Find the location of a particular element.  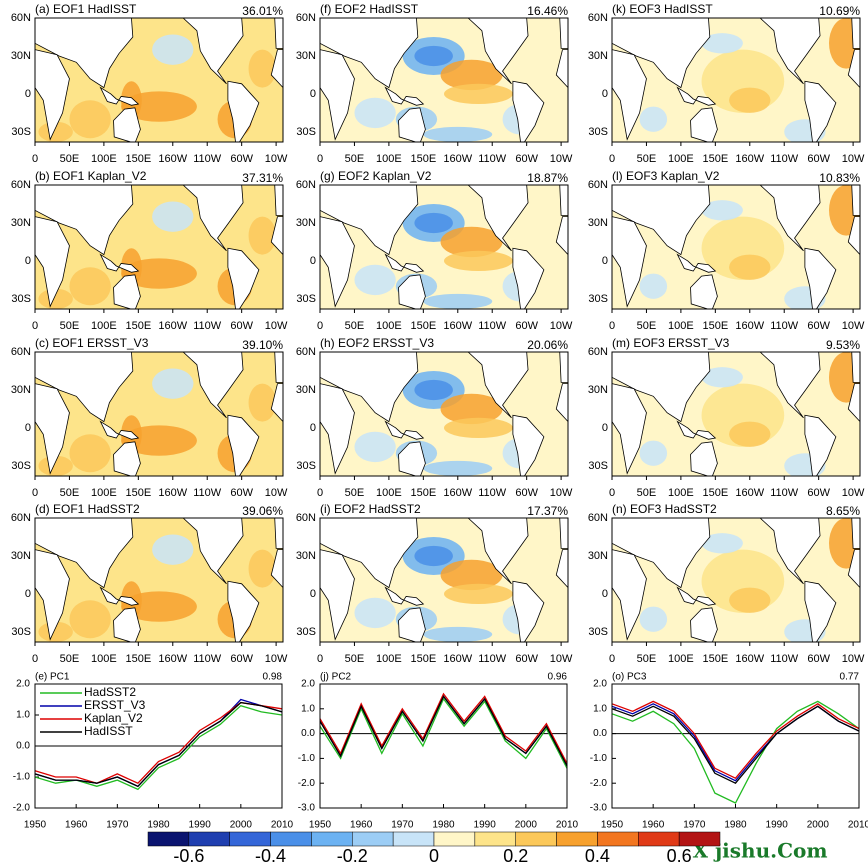

map-title: (d) EOF1 HadSST2 is located at coordinates (87, 509).